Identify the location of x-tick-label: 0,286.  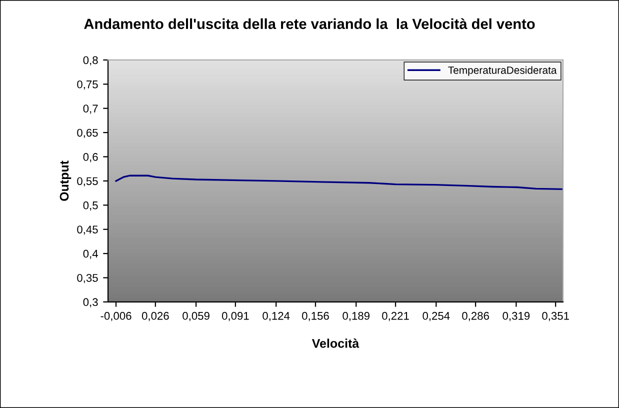
(475, 317).